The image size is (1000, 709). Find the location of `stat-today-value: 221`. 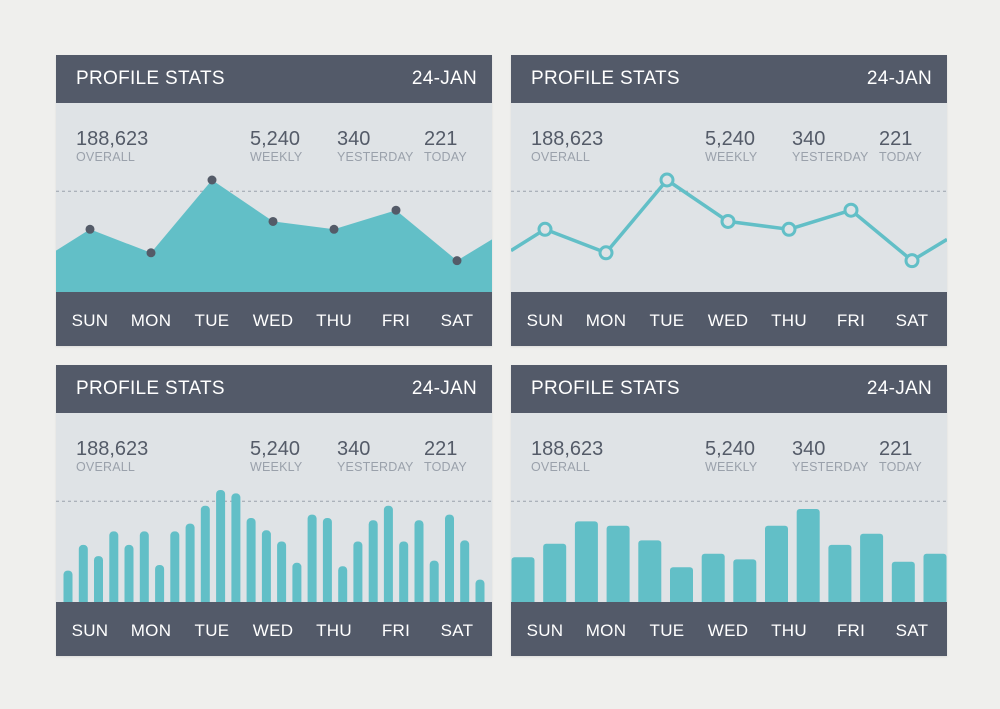

stat-today-value: 221 is located at coordinates (896, 139).